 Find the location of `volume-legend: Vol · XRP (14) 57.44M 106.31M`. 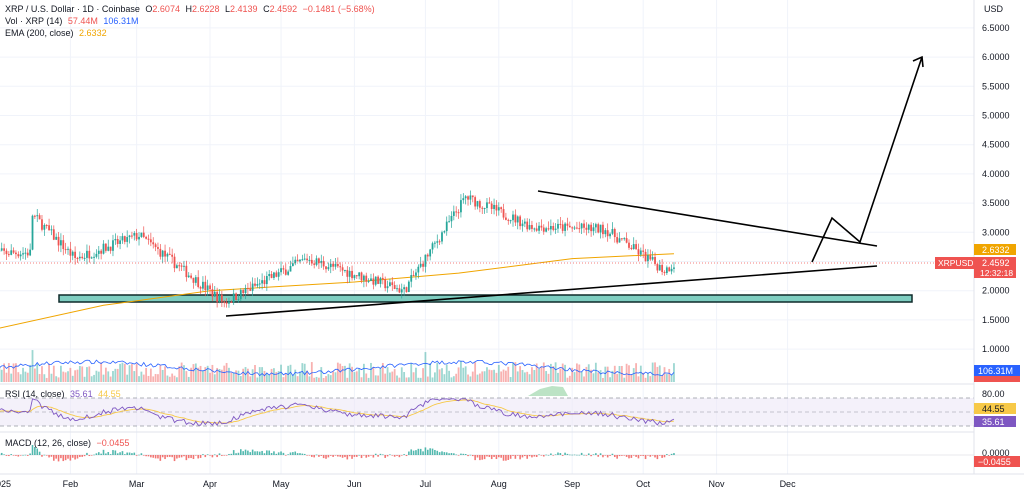

volume-legend: Vol · XRP (14) 57.44M 106.31M is located at coordinates (71, 21).